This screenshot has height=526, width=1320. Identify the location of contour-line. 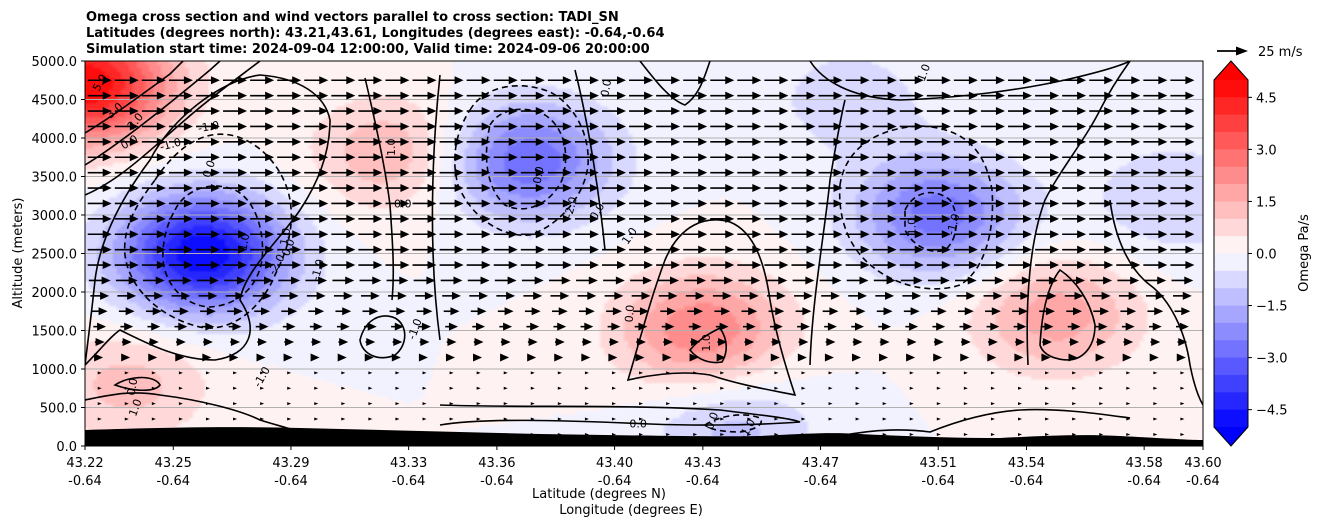
(708, 345).